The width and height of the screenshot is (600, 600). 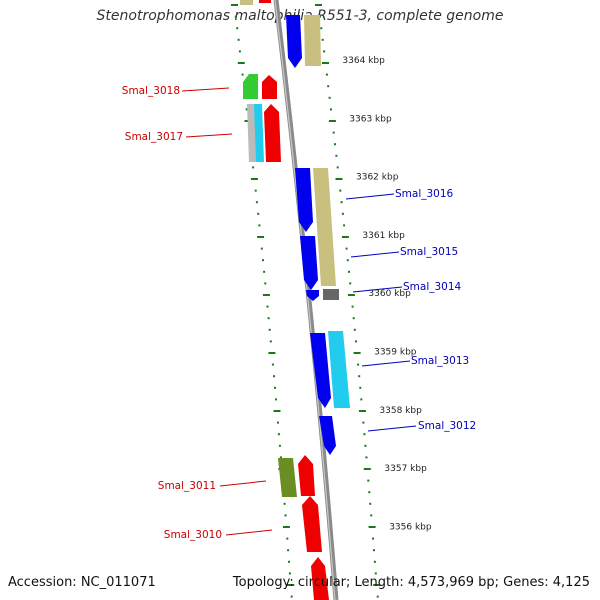 I want to click on kbp-label: 3357 kbp, so click(x=405, y=469).